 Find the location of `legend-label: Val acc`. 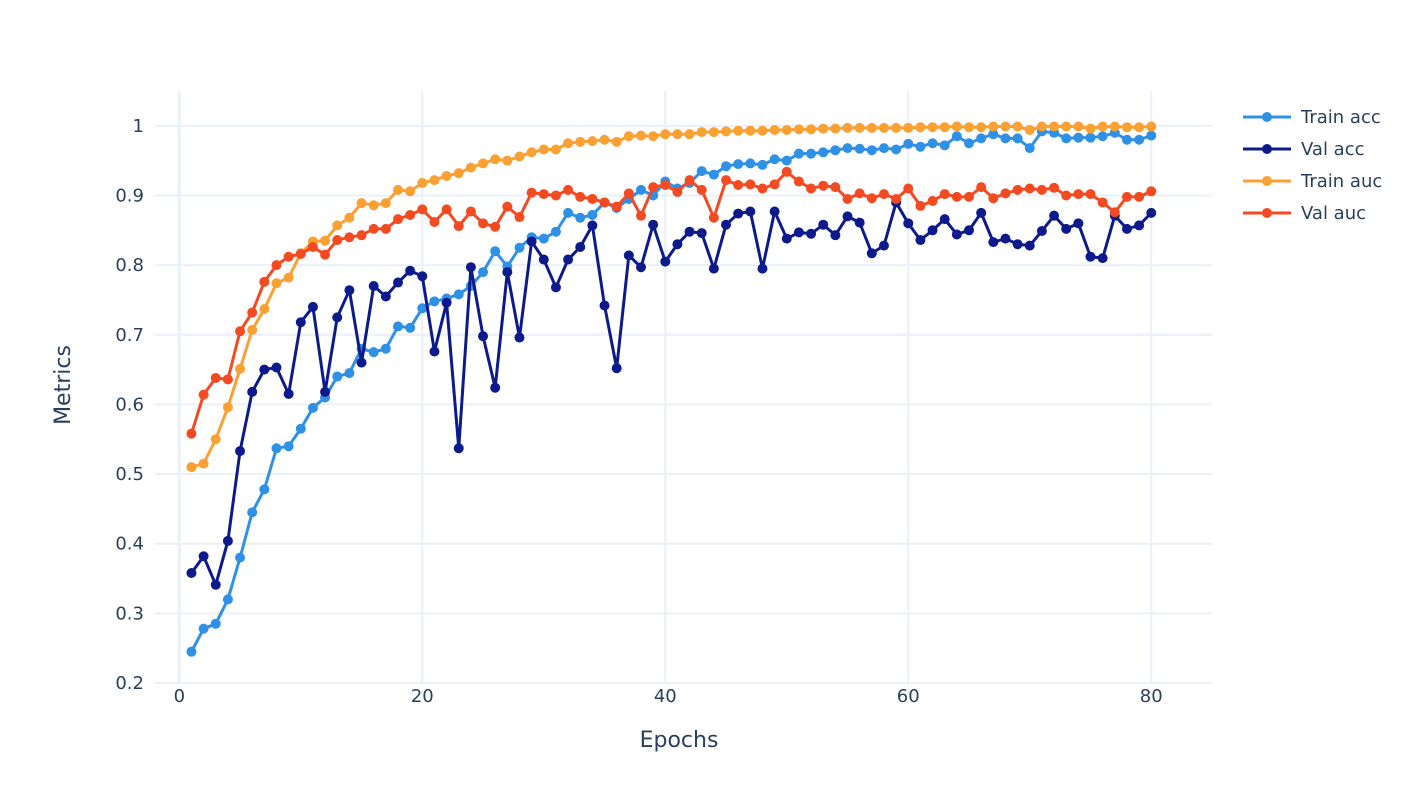

legend-label: Val acc is located at coordinates (1333, 149).